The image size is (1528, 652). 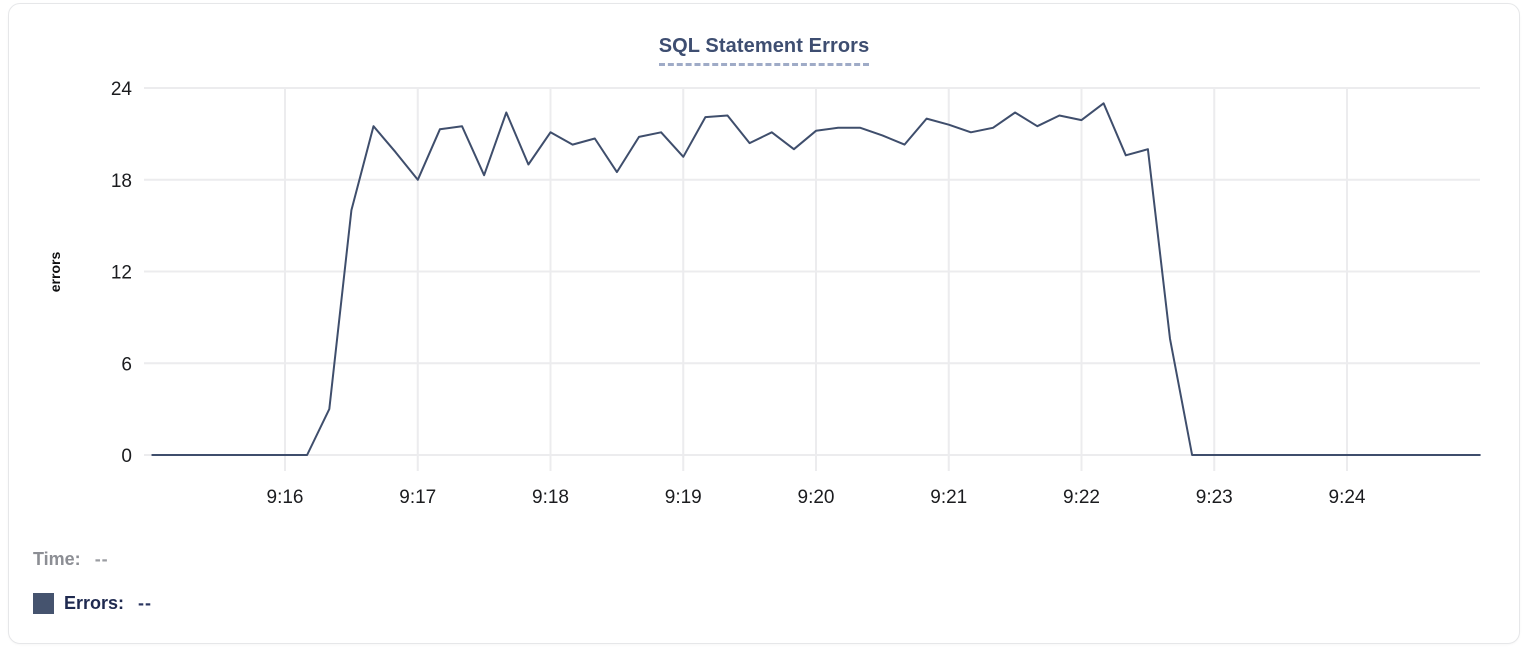 I want to click on chart-header: SQL Statement Errors, so click(x=764, y=50).